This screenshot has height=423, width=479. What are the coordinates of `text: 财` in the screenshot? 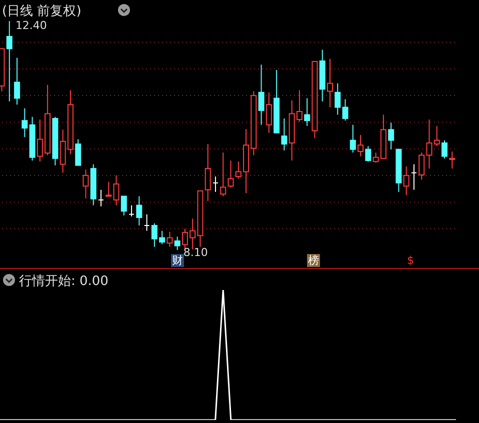 It's located at (177, 260).